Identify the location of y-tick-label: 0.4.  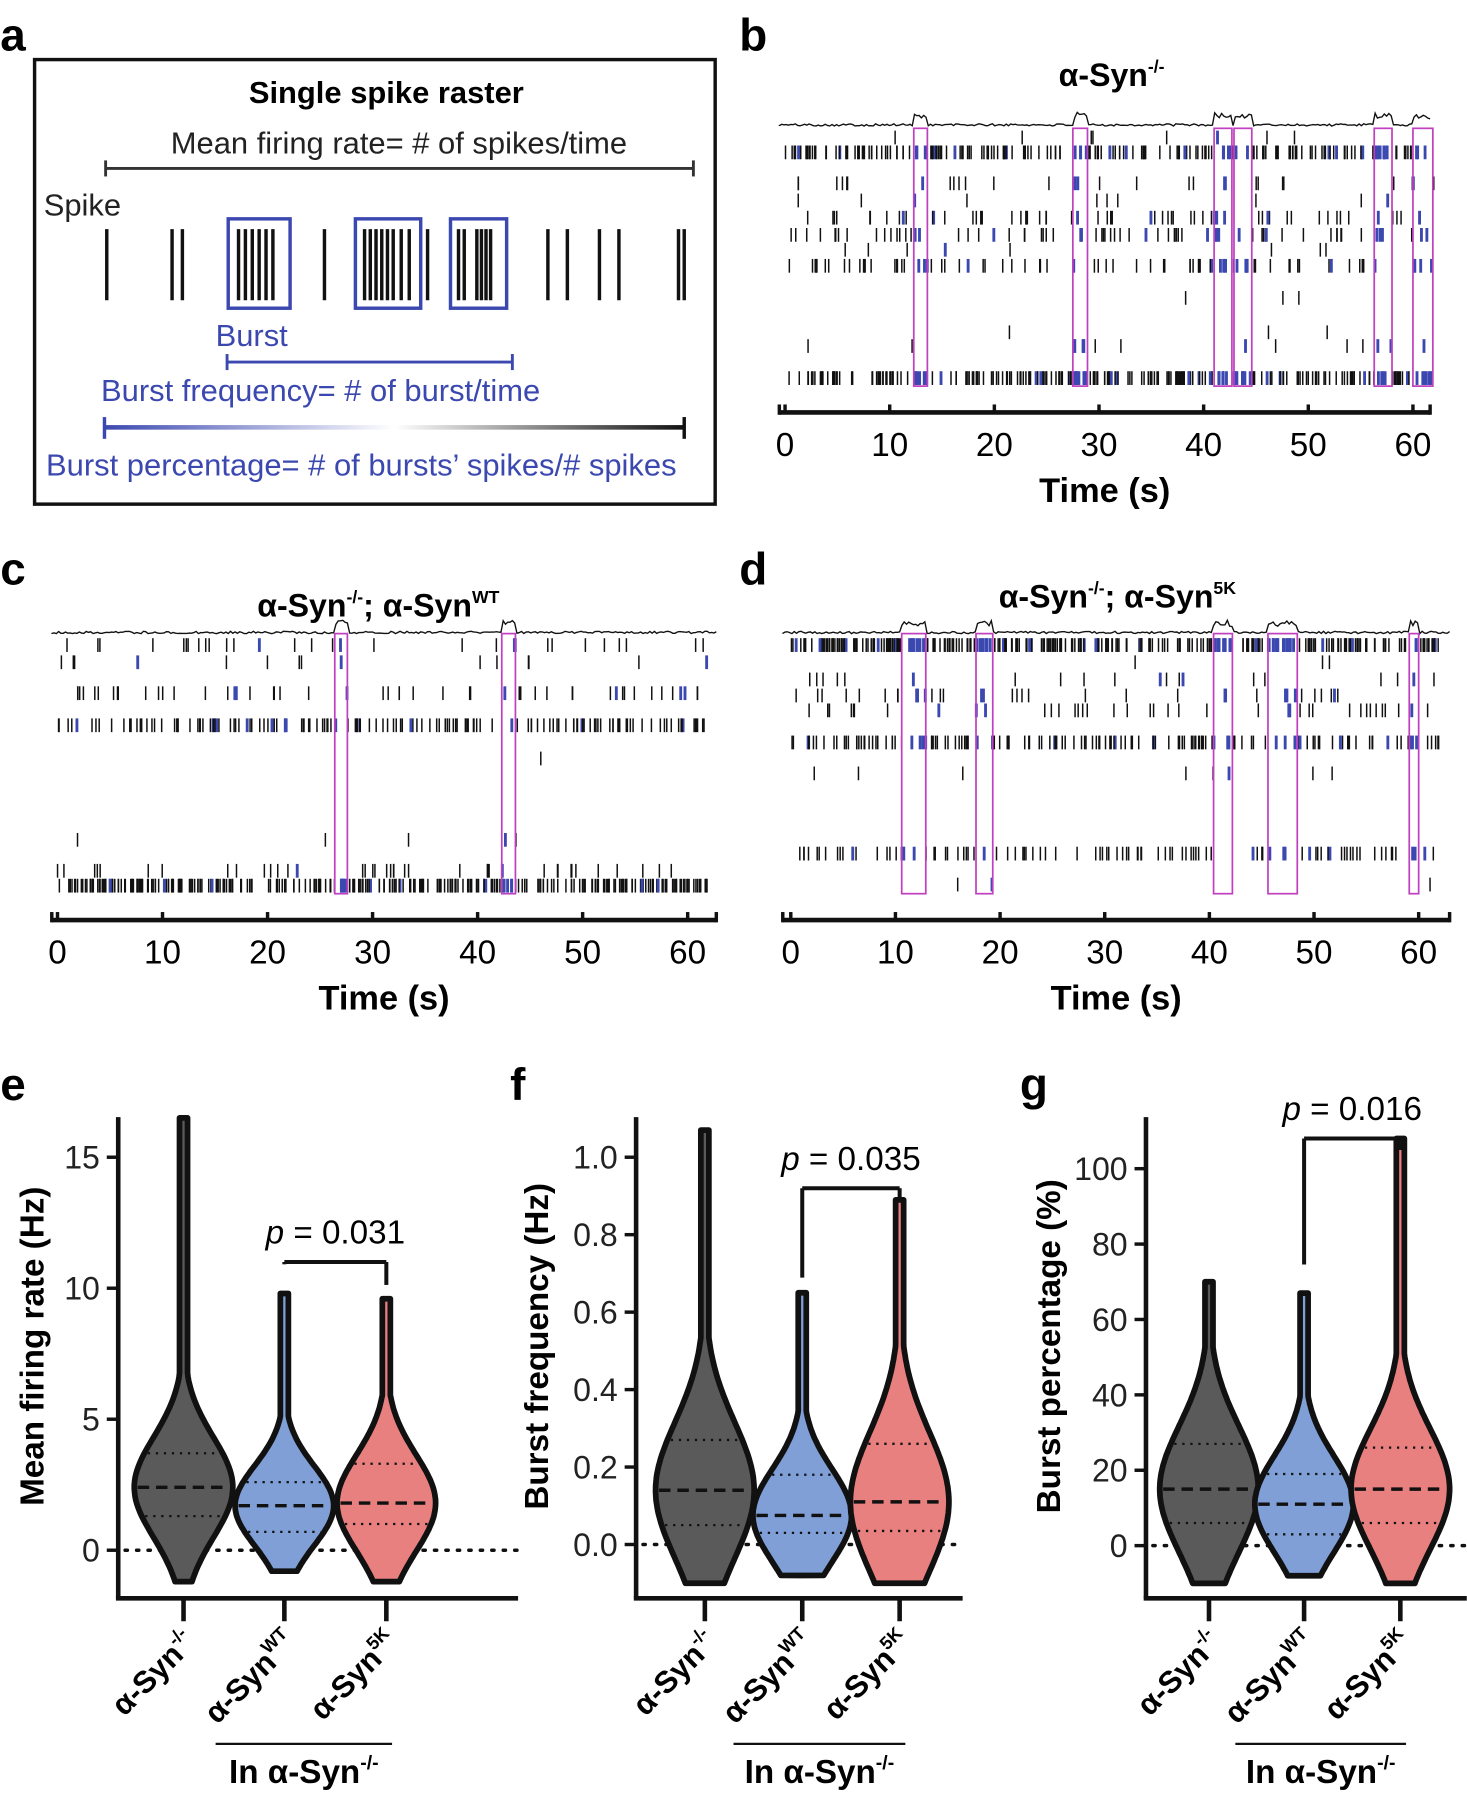
(595, 1390).